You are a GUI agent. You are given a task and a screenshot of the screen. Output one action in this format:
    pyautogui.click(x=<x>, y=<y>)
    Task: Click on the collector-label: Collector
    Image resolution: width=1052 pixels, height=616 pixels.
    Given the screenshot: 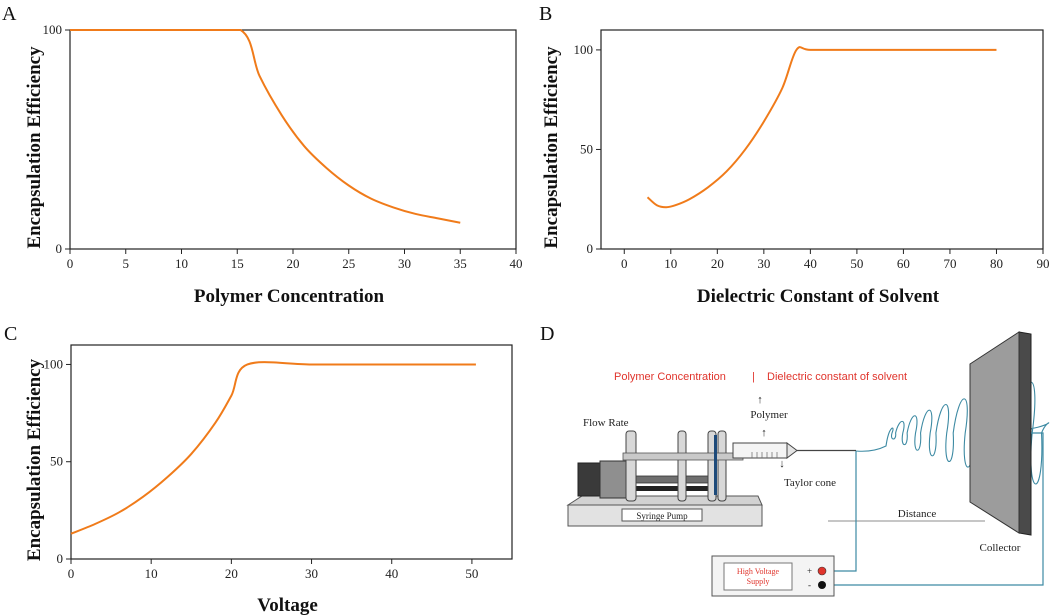 What is the action you would take?
    pyautogui.click(x=1000, y=548)
    